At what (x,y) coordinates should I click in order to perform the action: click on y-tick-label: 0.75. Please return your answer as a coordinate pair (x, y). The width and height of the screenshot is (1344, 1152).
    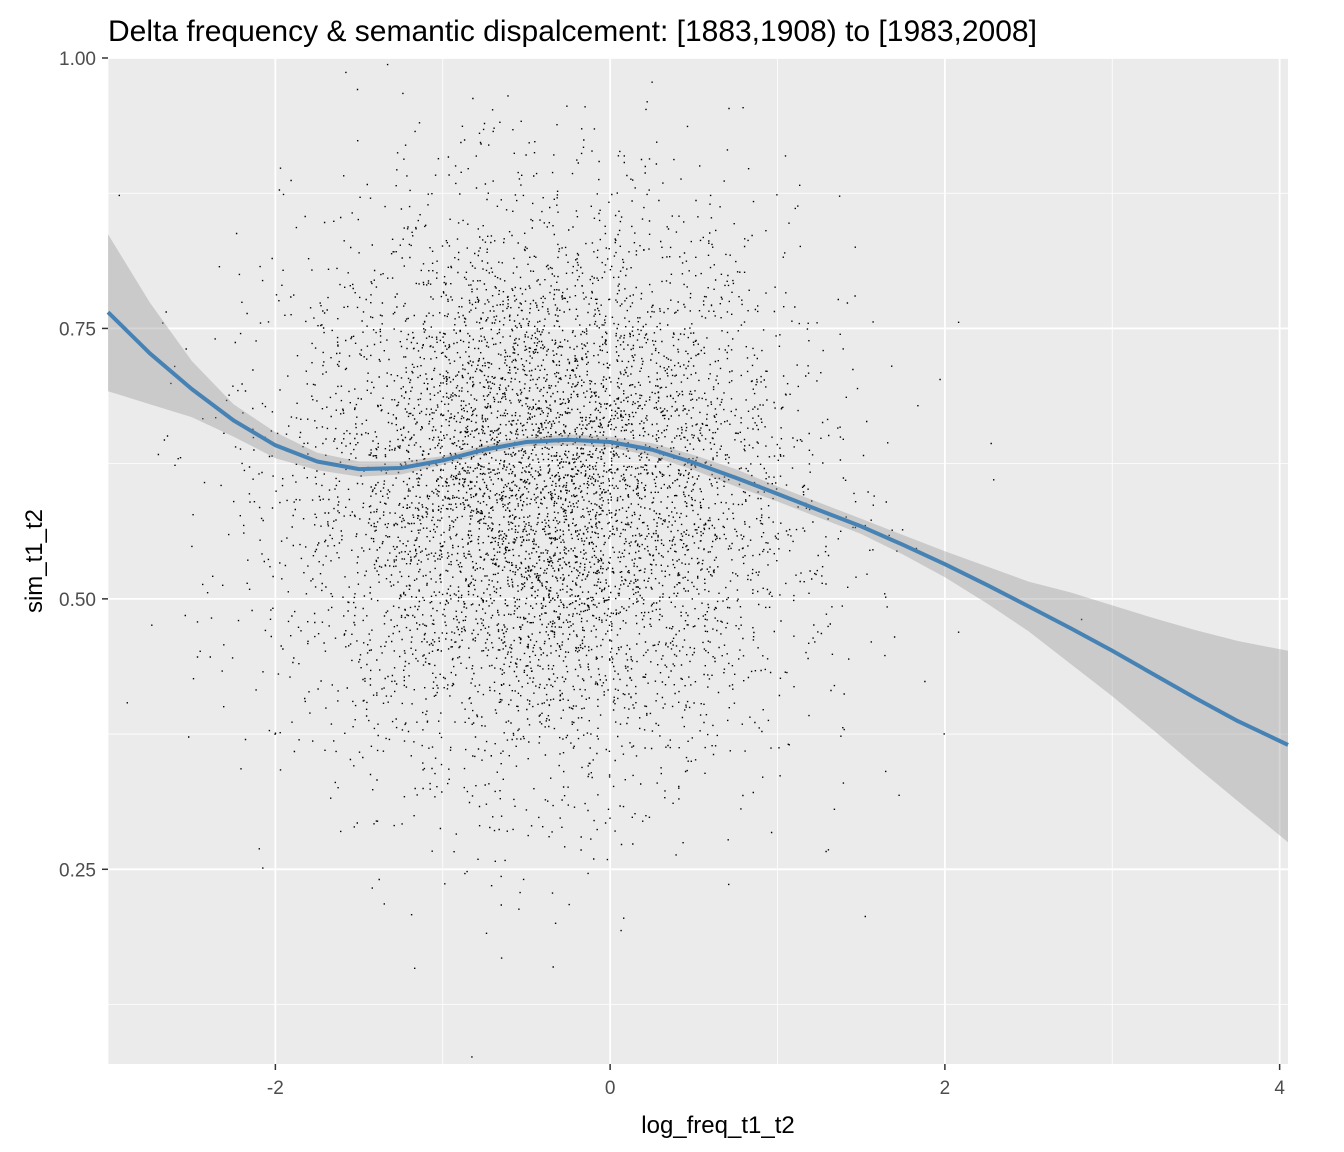
    Looking at the image, I should click on (77, 329).